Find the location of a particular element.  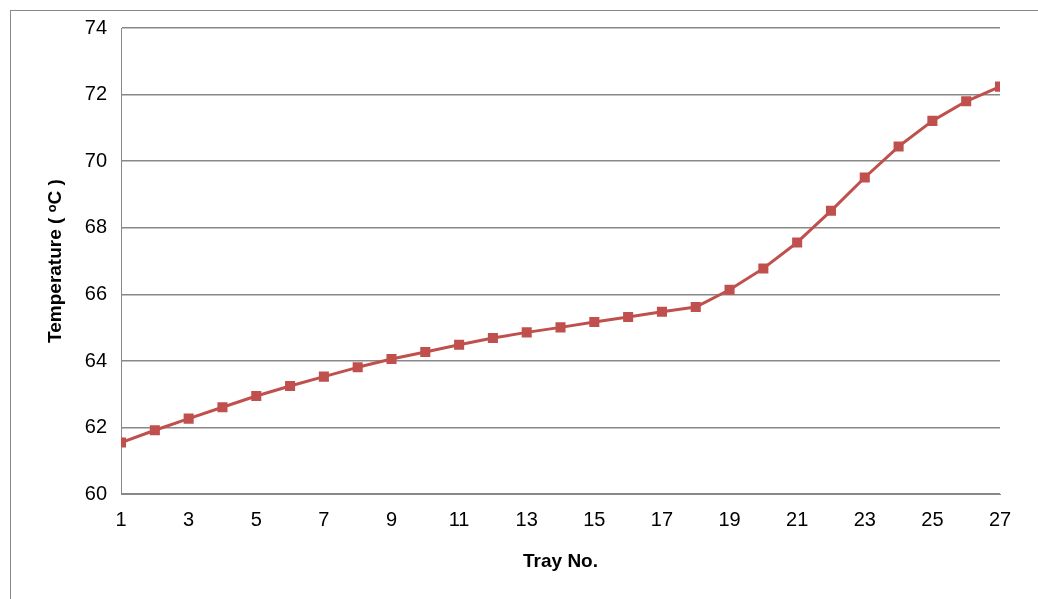

x-tick-label: 9 is located at coordinates (391, 518).